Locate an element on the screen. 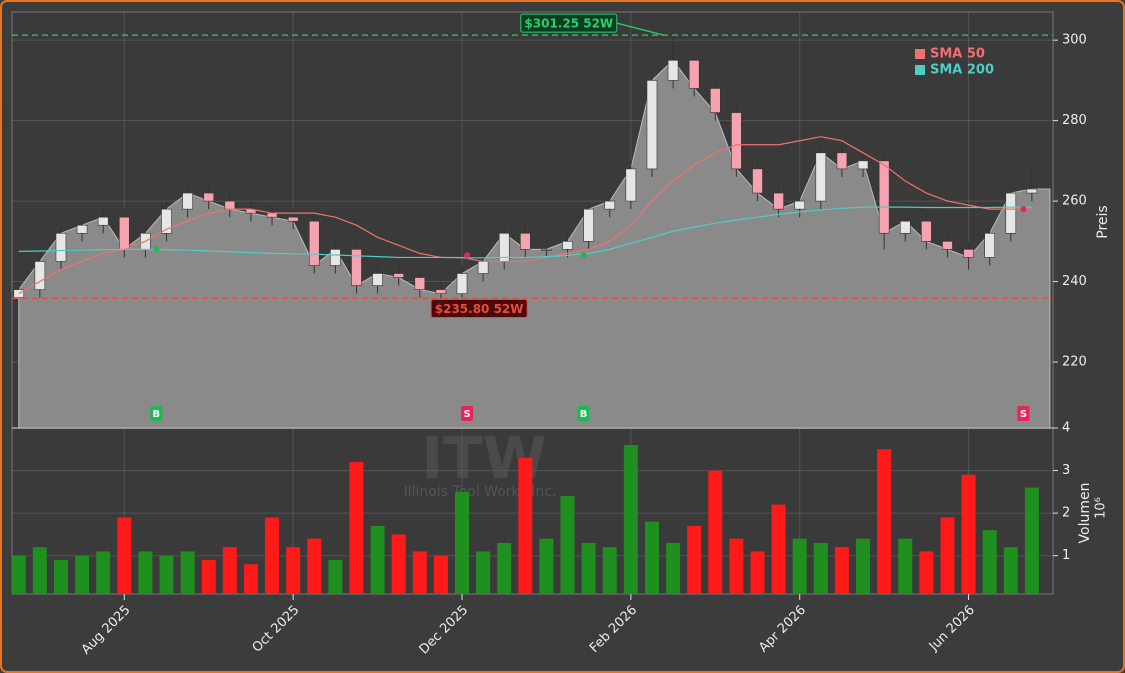 This screenshot has width=1125, height=673. y-tick-label: 300 is located at coordinates (1074, 40).